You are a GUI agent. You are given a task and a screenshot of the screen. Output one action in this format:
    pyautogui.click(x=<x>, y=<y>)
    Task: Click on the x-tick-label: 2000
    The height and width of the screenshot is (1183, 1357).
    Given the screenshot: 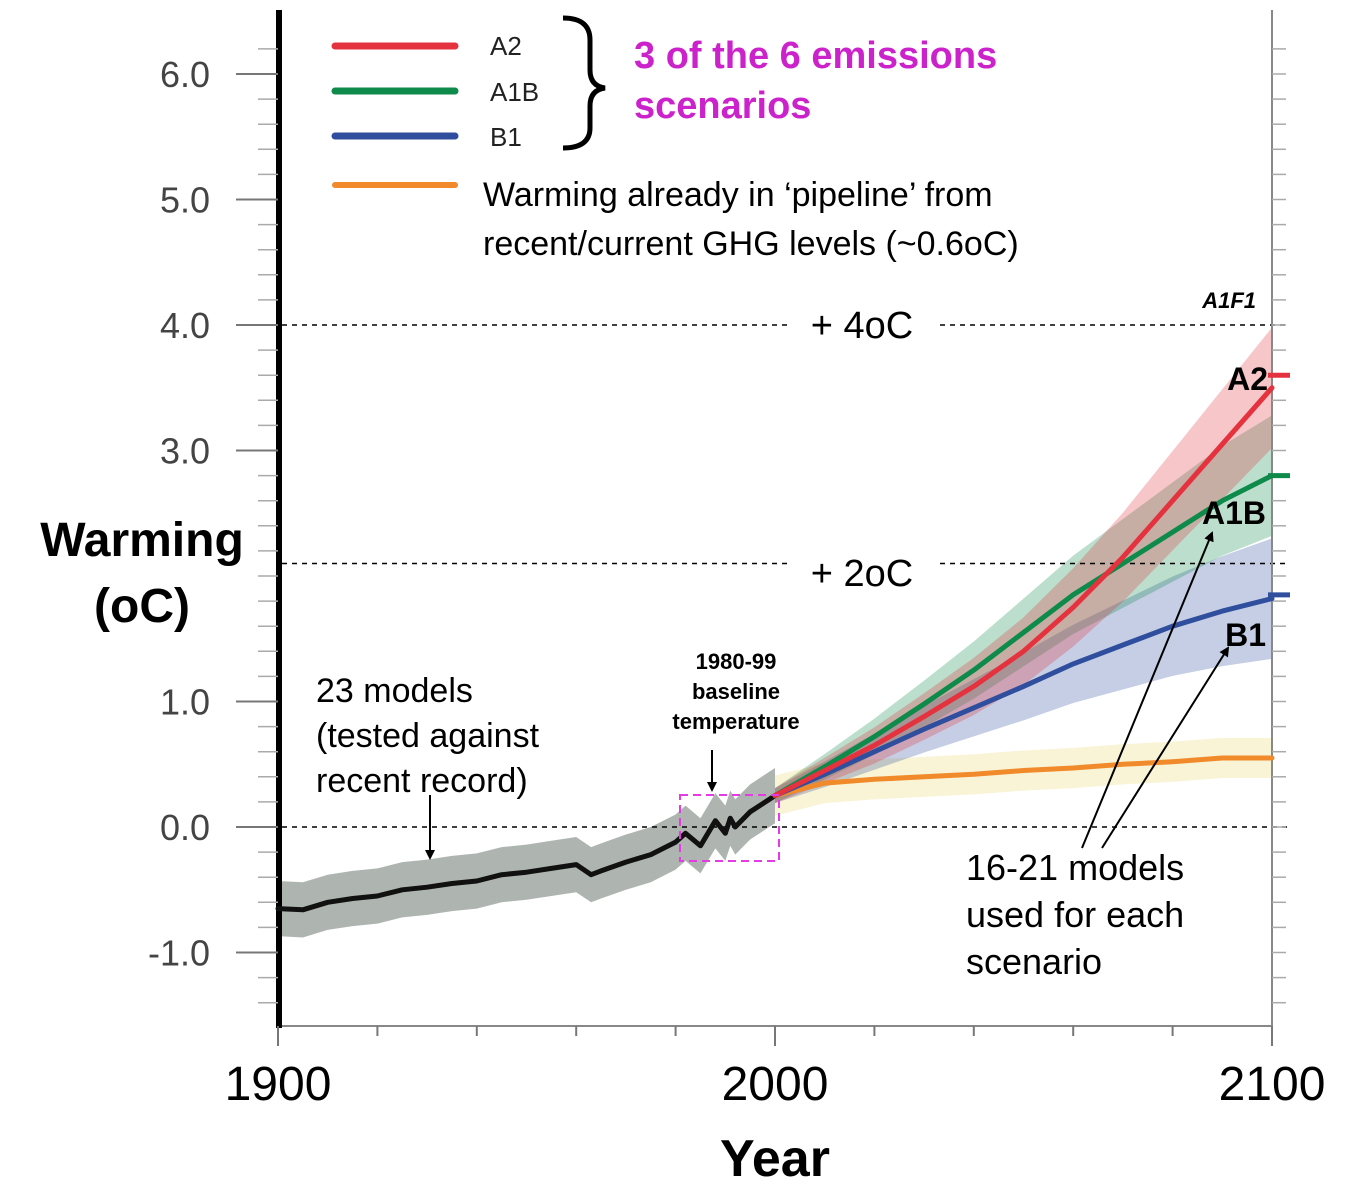 What is the action you would take?
    pyautogui.click(x=775, y=1084)
    